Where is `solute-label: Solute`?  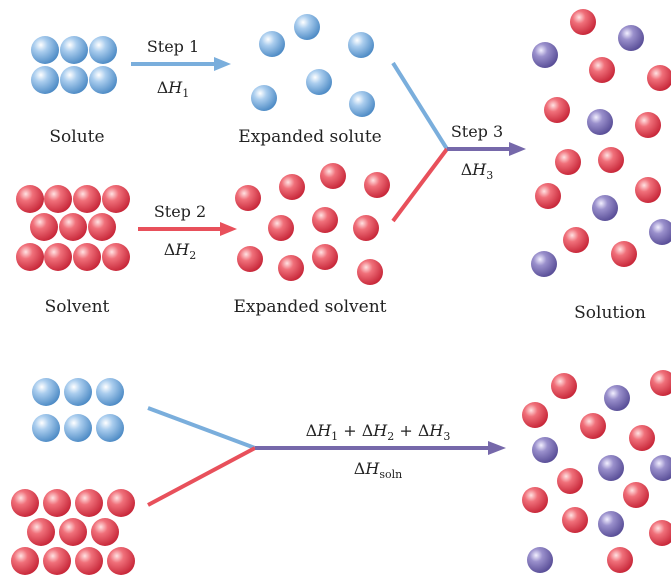 solute-label: Solute is located at coordinates (76, 137).